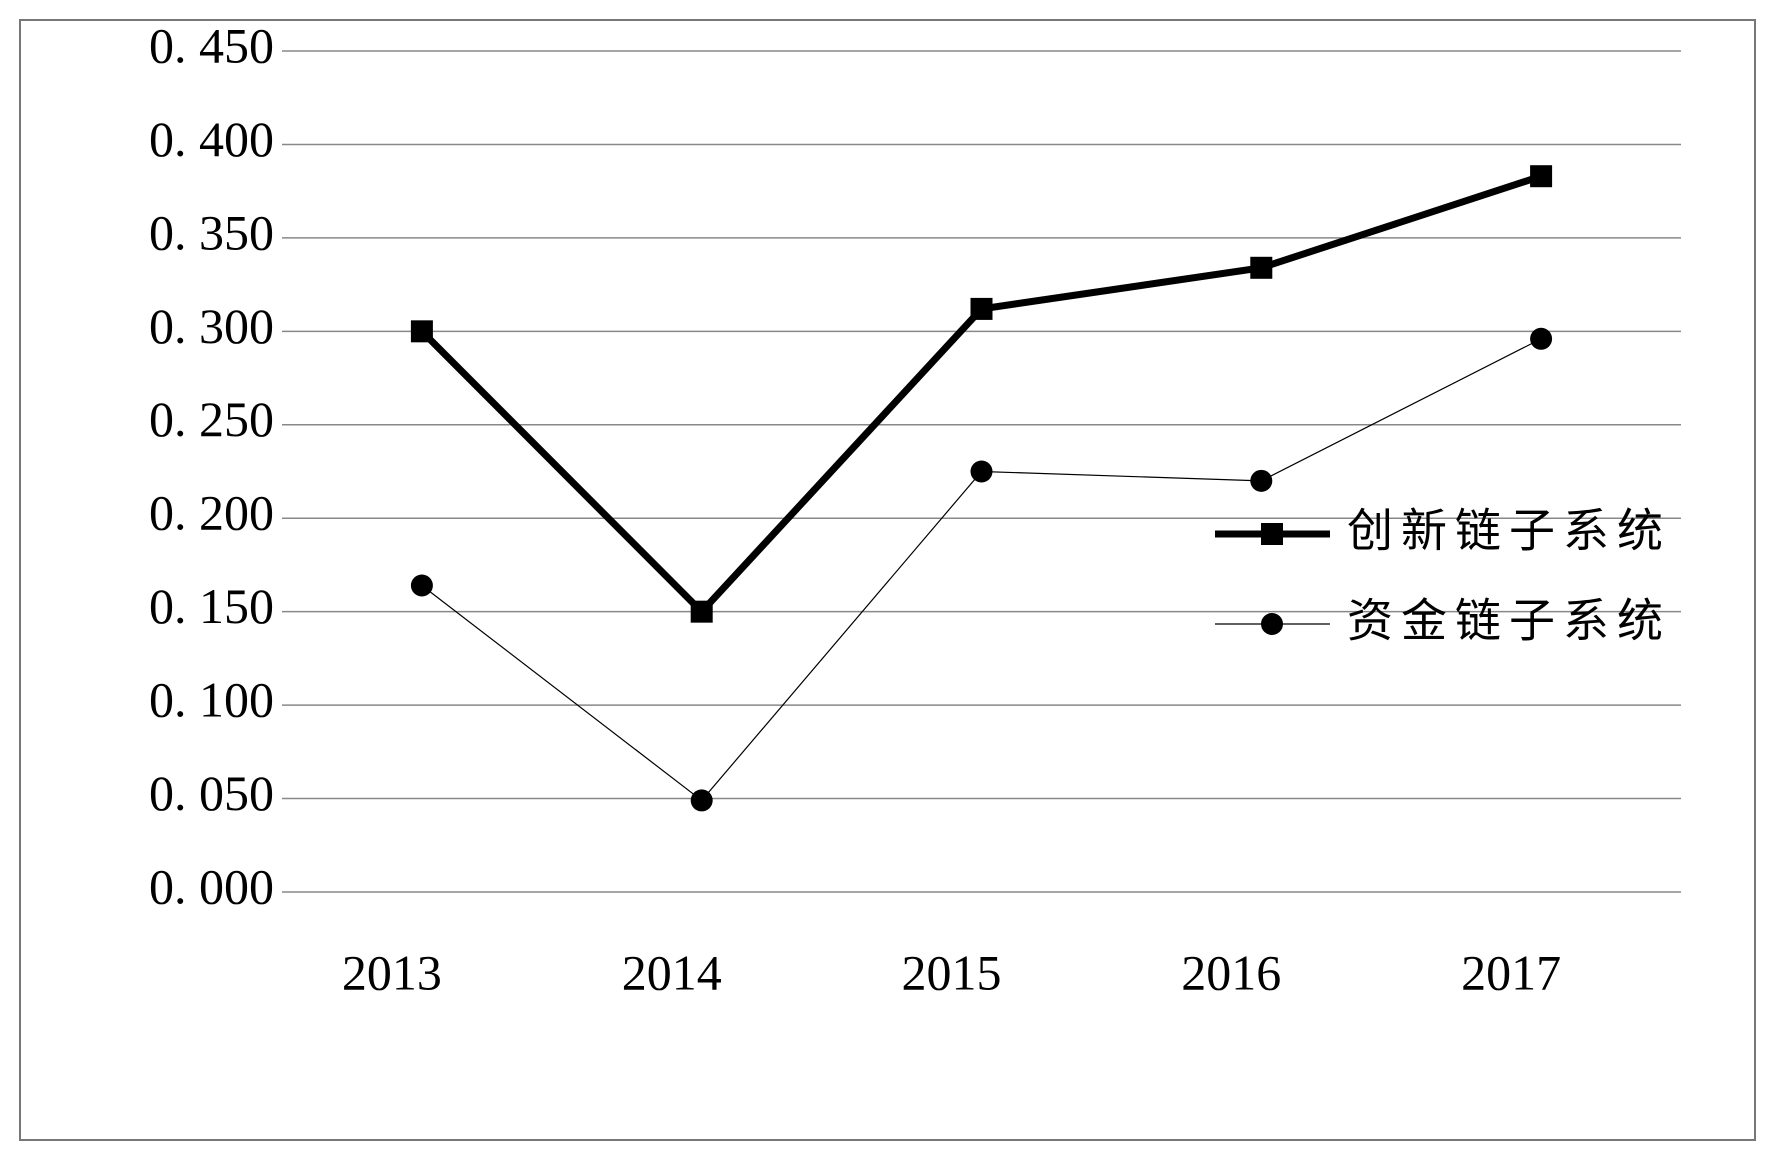 Image resolution: width=1772 pixels, height=1155 pixels. What do you see at coordinates (211, 232) in the screenshot?
I see `y-tick-label: 0. 350` at bounding box center [211, 232].